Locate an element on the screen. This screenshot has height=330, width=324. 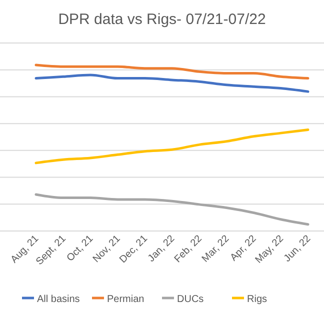
legend-label: Rigs is located at coordinates (257, 299).